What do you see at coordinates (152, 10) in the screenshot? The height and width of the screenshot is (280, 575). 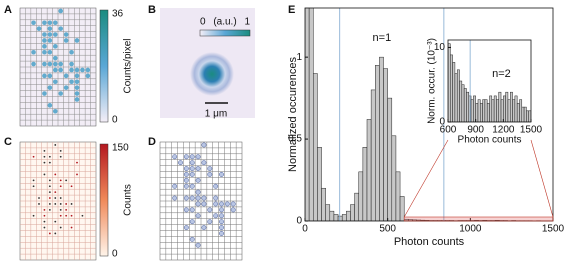 I see `panel-label: B` at bounding box center [152, 10].